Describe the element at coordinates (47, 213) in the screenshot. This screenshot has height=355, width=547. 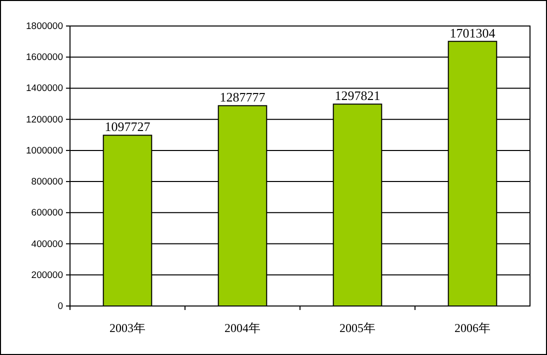
I see `y-tick-label: 600000` at that location.